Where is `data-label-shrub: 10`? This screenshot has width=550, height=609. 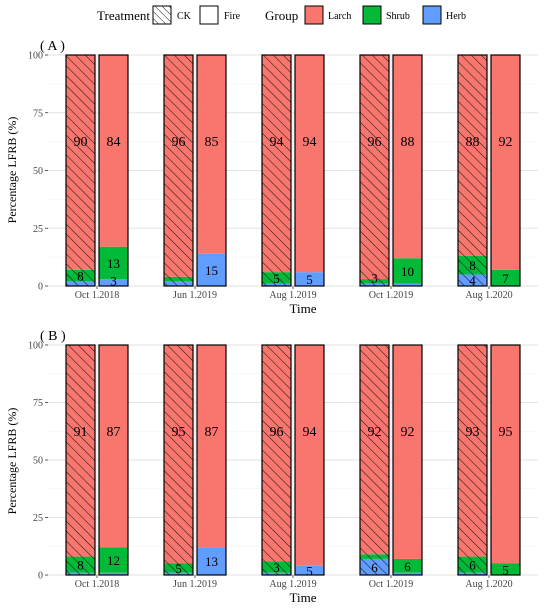
data-label-shrub: 10 is located at coordinates (407, 271).